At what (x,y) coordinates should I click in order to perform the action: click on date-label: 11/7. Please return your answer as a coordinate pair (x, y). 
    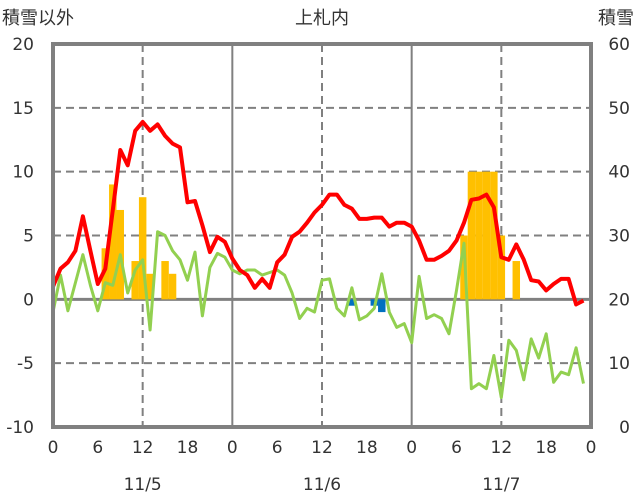
    Looking at the image, I should click on (501, 485).